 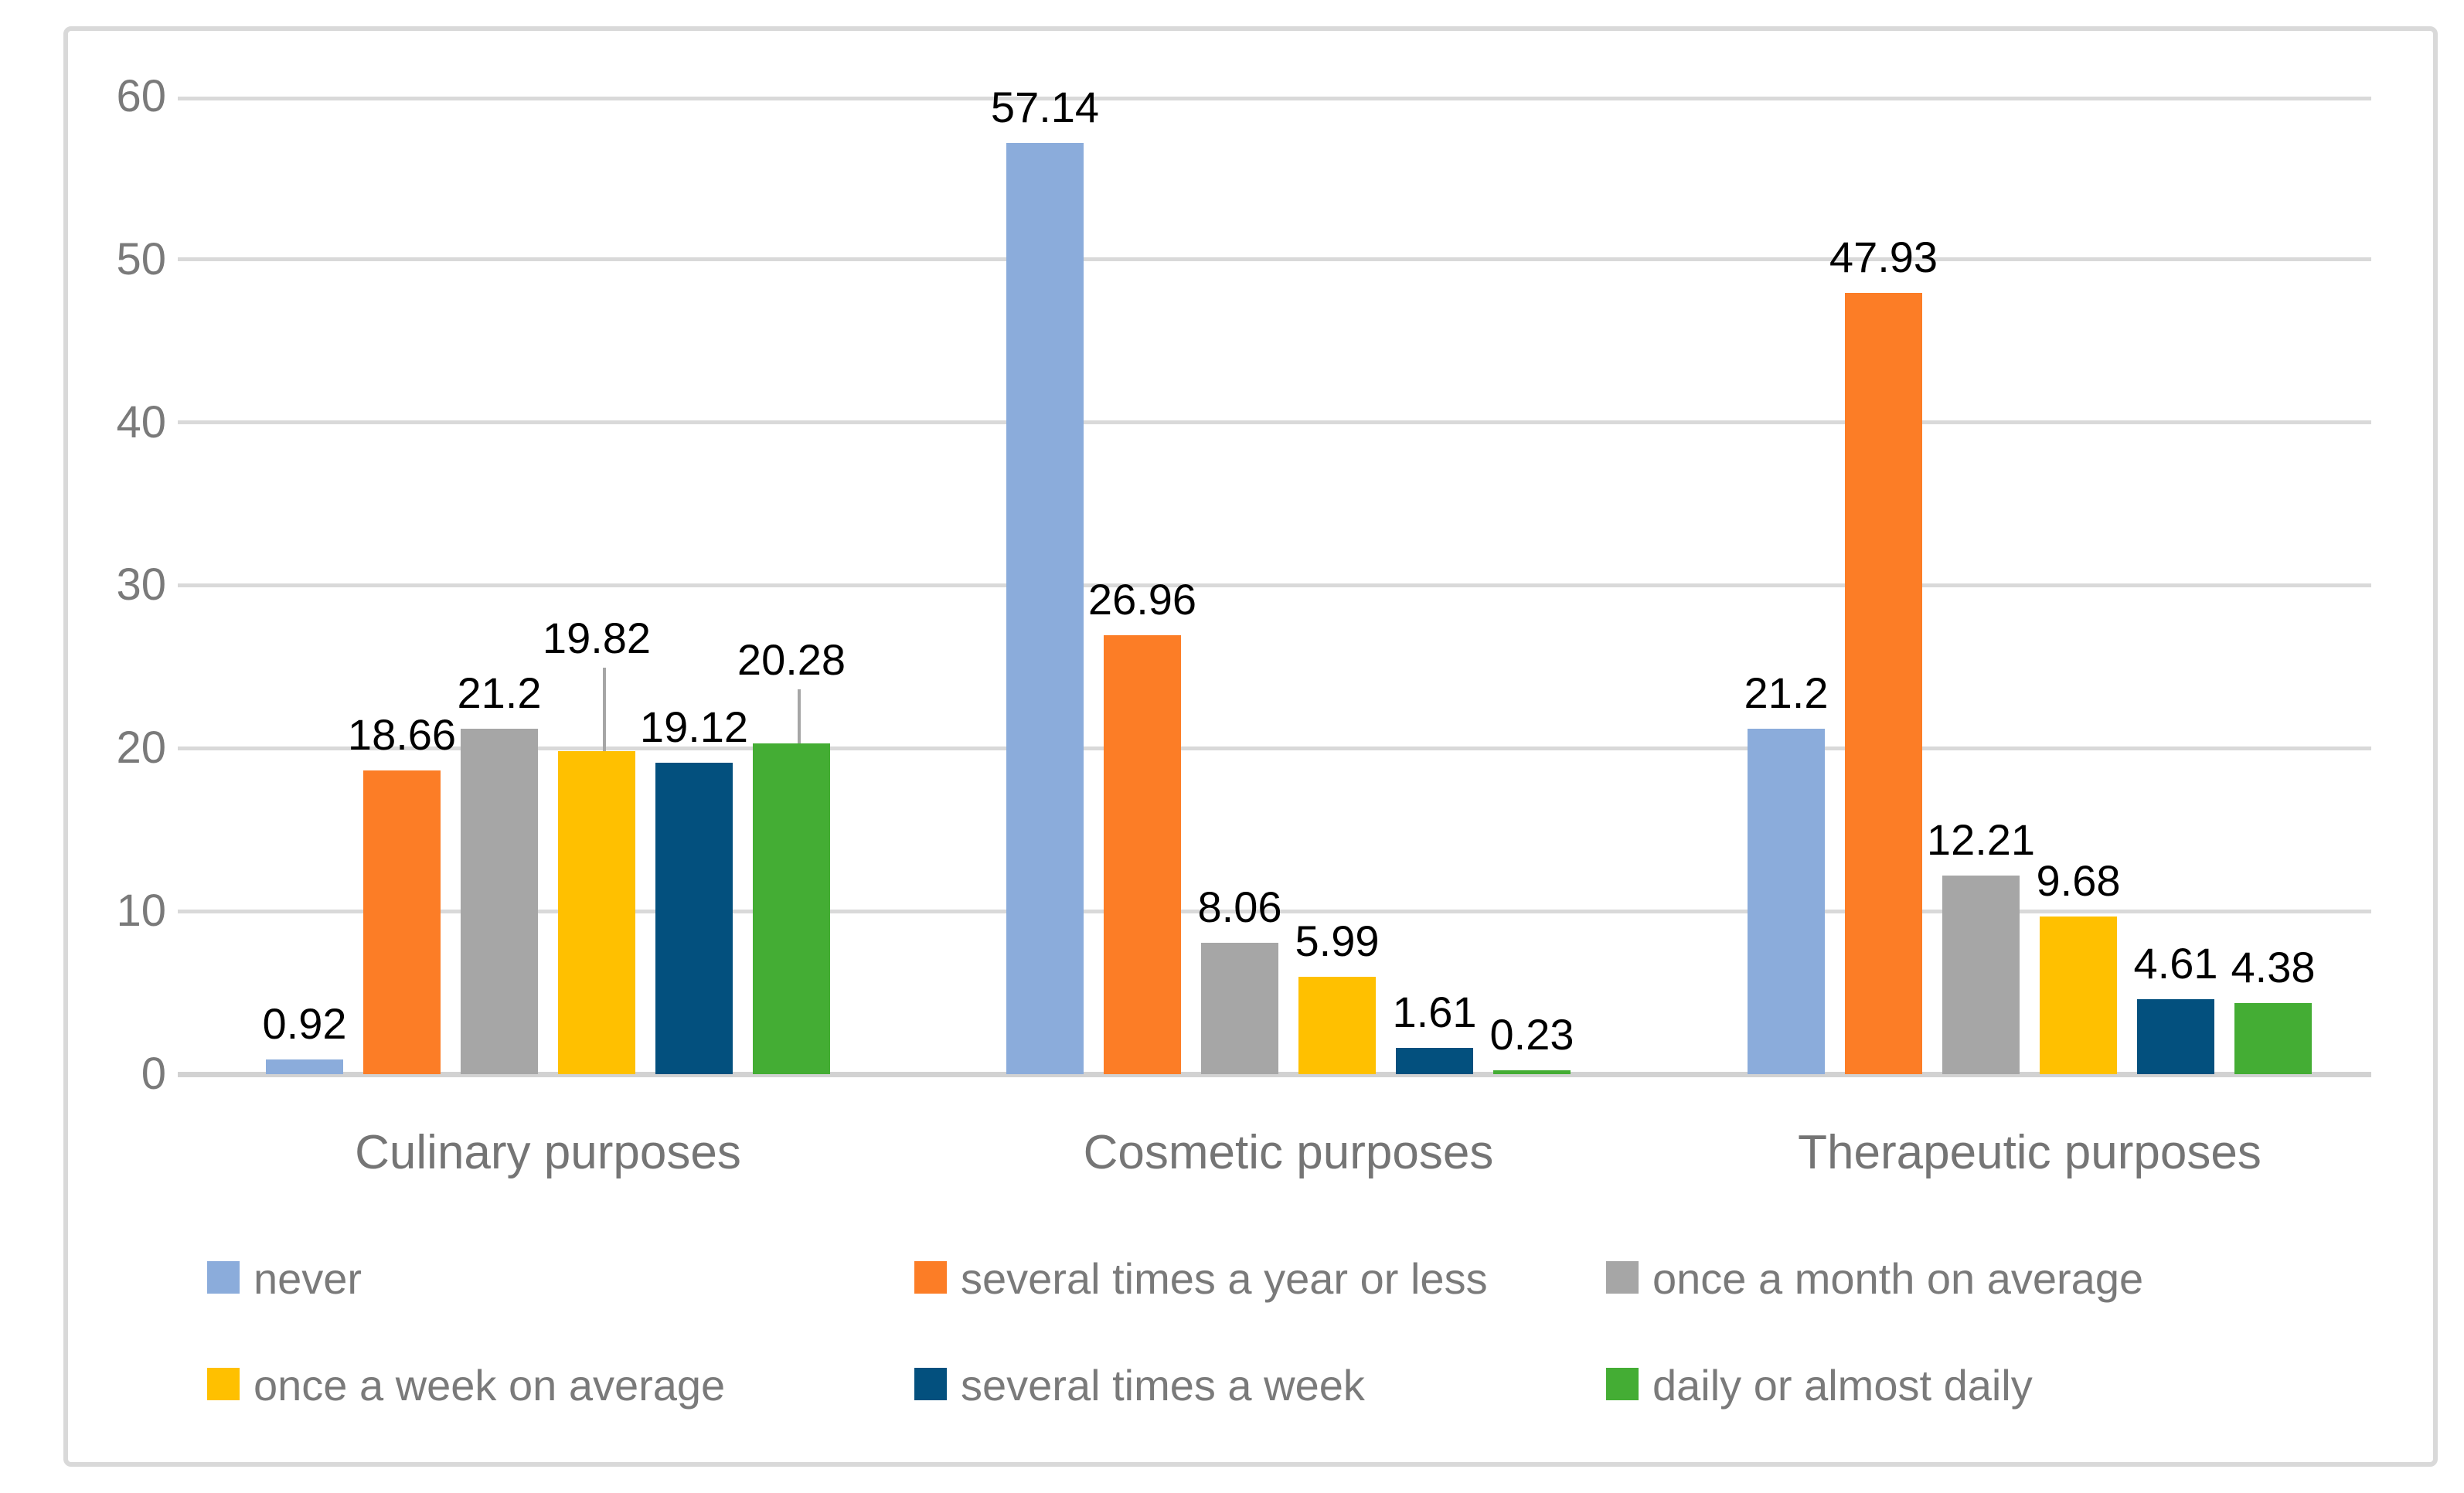 I want to click on legend-swatch-several-times-a-week, so click(x=930, y=1384).